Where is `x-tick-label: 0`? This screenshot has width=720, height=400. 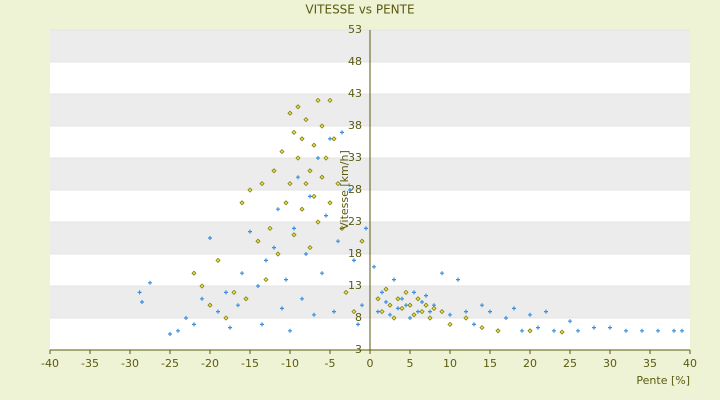 x-tick-label: 0 is located at coordinates (370, 363).